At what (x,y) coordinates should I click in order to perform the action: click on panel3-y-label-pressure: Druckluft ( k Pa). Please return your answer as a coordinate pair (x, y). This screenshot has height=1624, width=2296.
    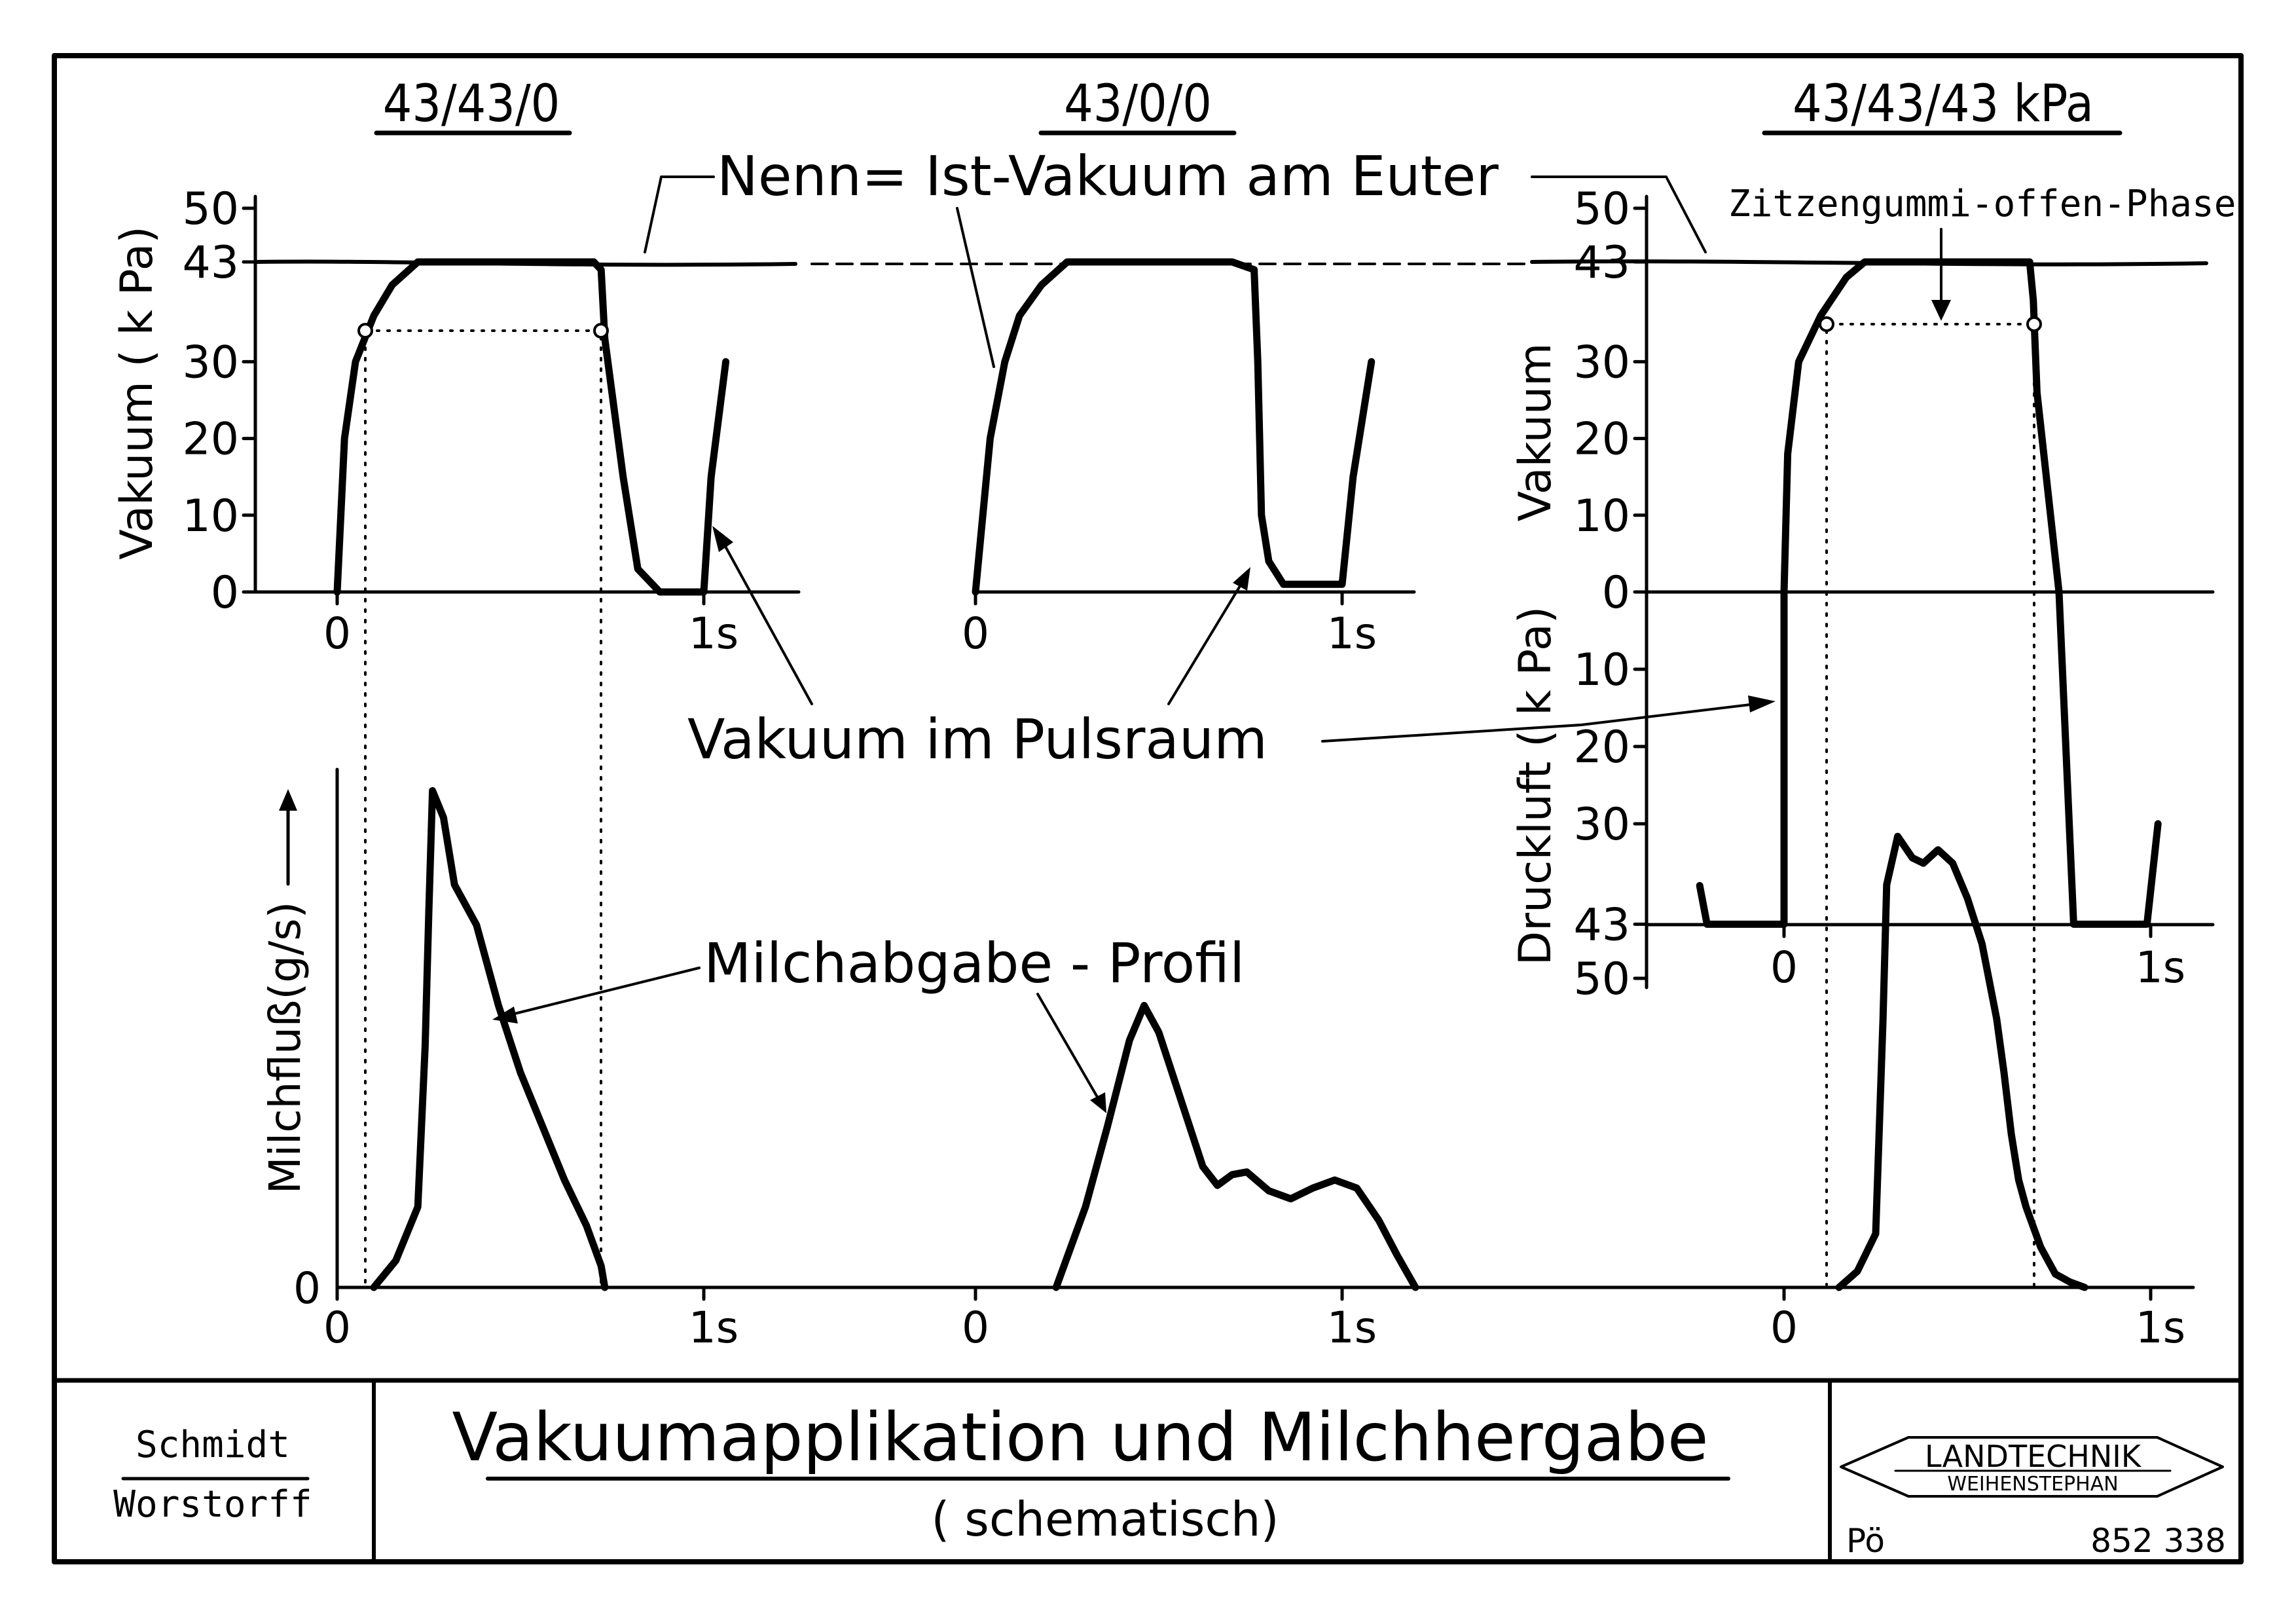
    Looking at the image, I should click on (1535, 785).